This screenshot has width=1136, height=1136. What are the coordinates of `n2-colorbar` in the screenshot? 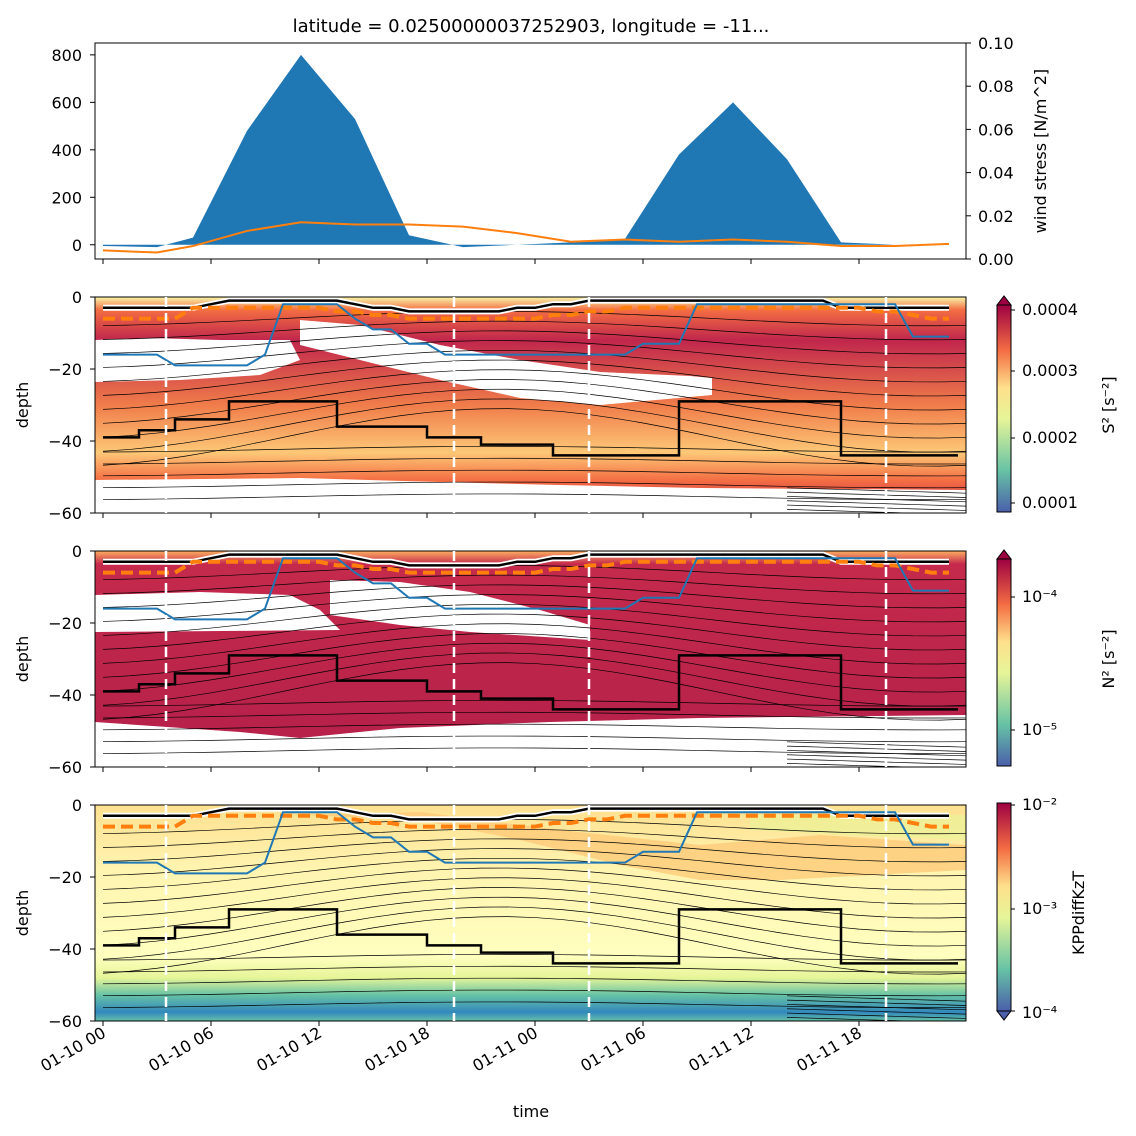 It's located at (1004, 662).